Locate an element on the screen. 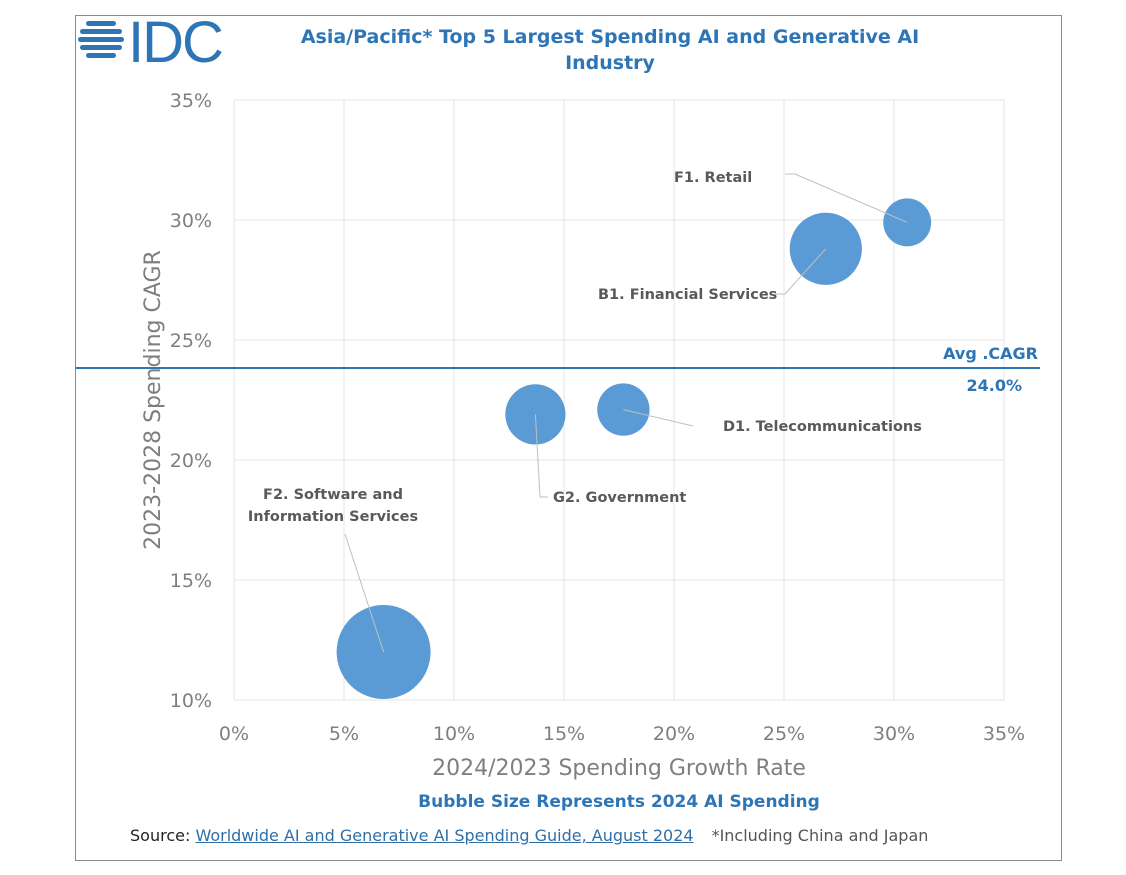  bubble is located at coordinates (535, 414).